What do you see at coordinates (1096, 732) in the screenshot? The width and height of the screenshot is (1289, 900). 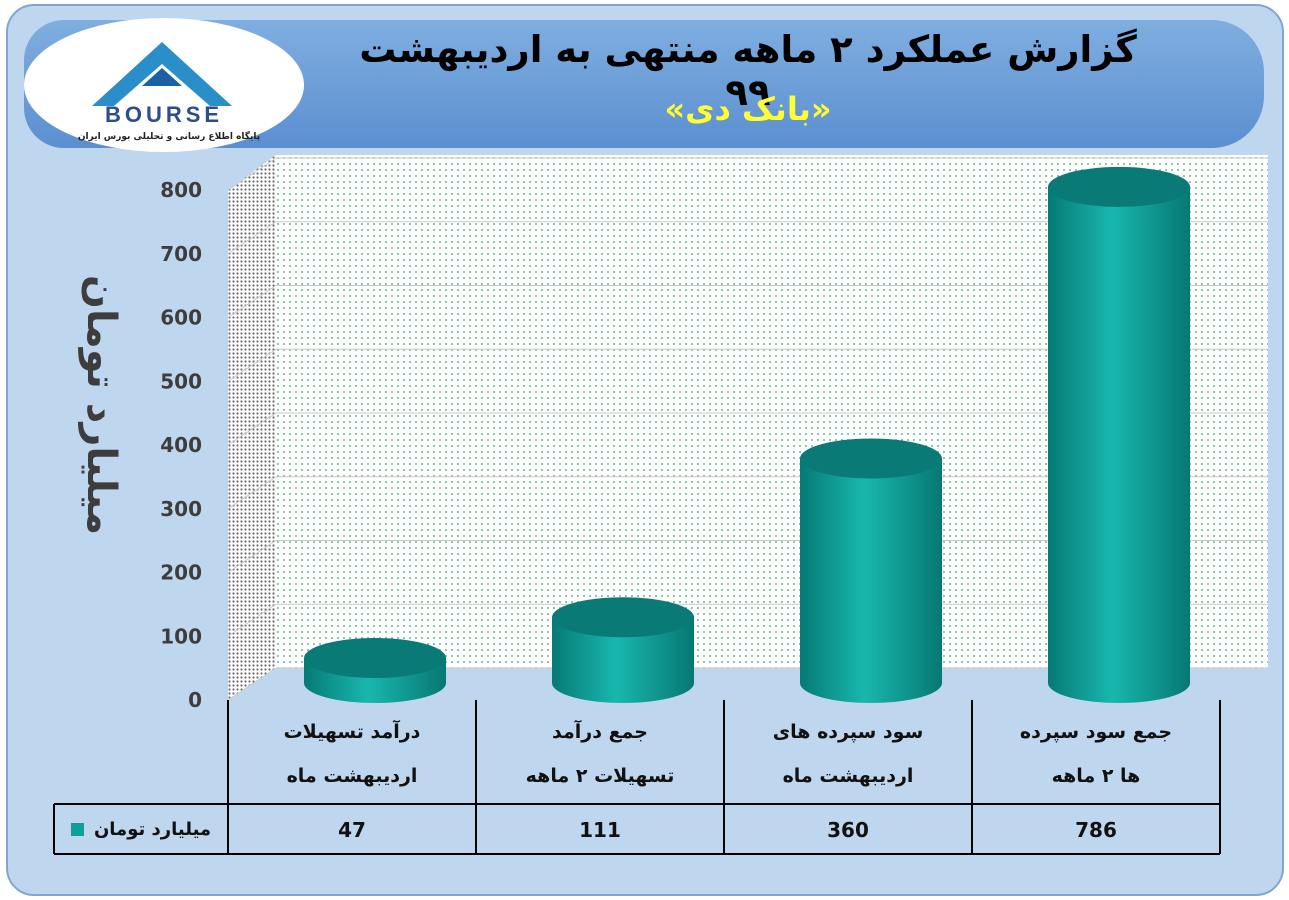 I see `category-label-line: جمع سود سپرده` at bounding box center [1096, 732].